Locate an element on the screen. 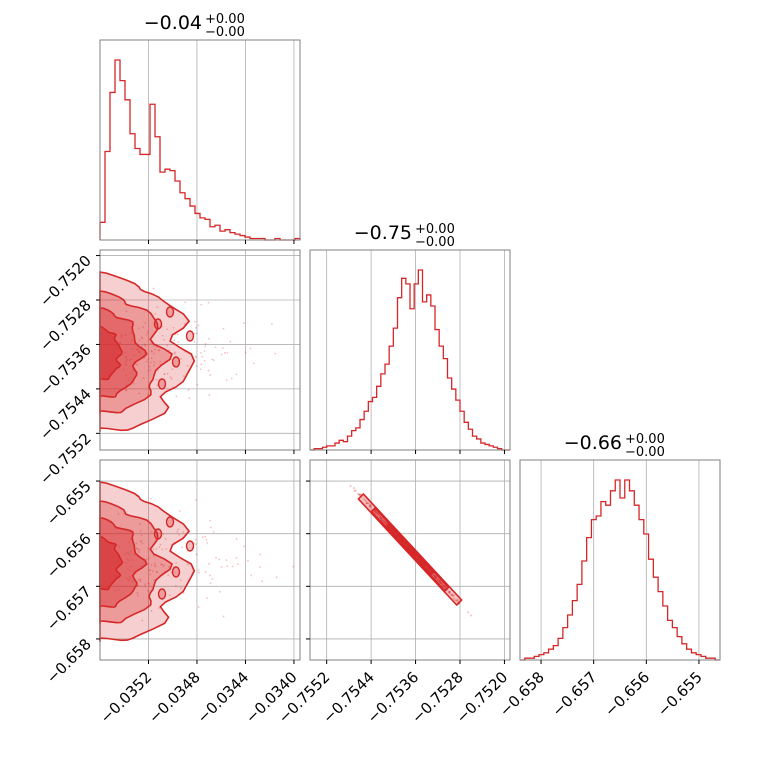  title-value: −0.75 is located at coordinates (383, 233).